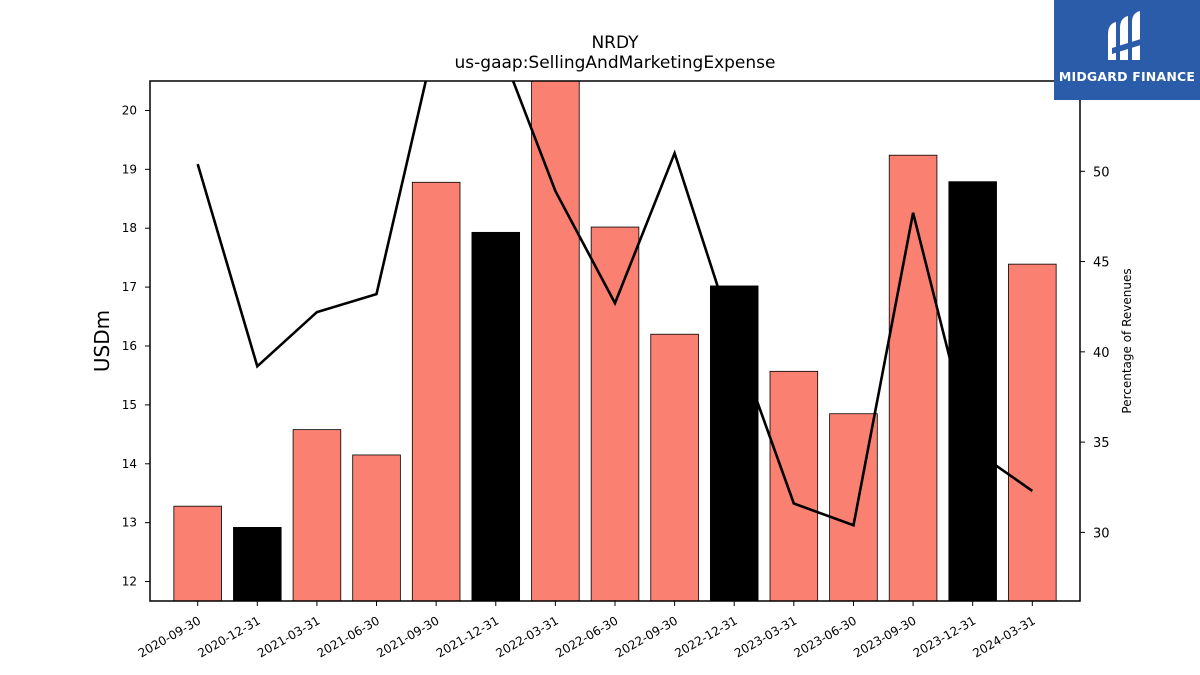 This screenshot has width=1200, height=675. Describe the element at coordinates (129, 346) in the screenshot. I see `y-tick-label: 16` at that location.